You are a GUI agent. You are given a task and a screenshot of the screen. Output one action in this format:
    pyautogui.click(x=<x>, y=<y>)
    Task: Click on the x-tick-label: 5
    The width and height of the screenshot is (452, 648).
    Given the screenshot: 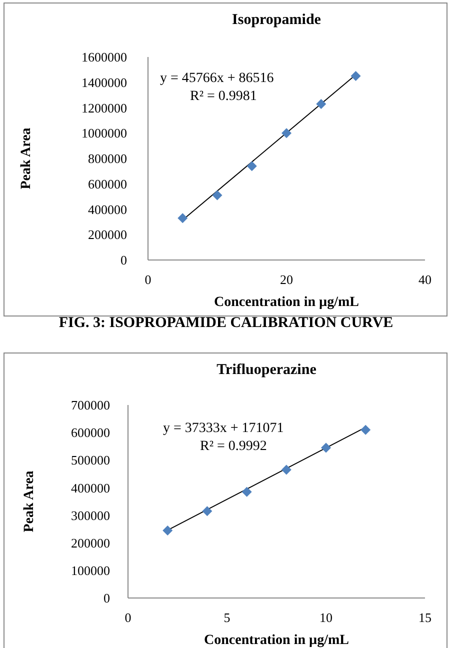 What is the action you would take?
    pyautogui.click(x=227, y=617)
    